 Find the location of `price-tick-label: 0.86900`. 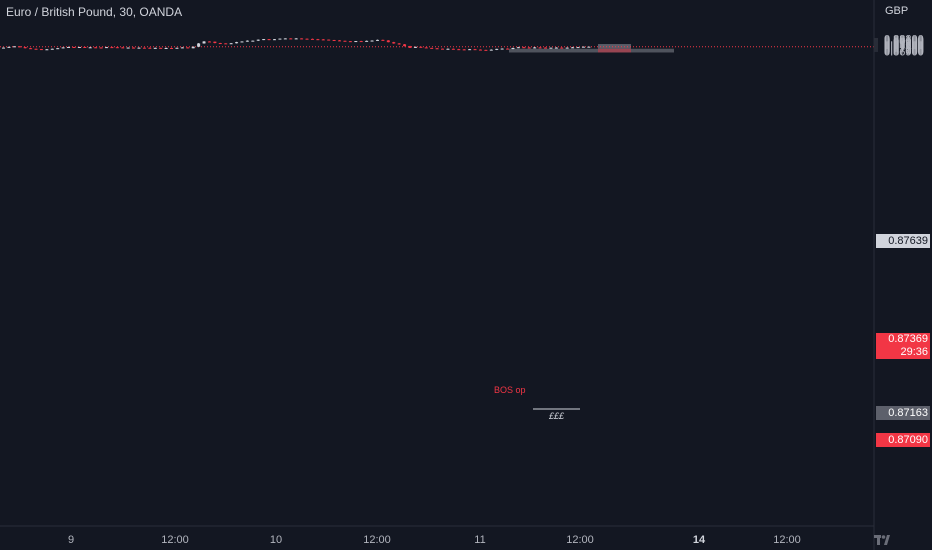

price-tick-label: 0.86900 is located at coordinates (904, 52).